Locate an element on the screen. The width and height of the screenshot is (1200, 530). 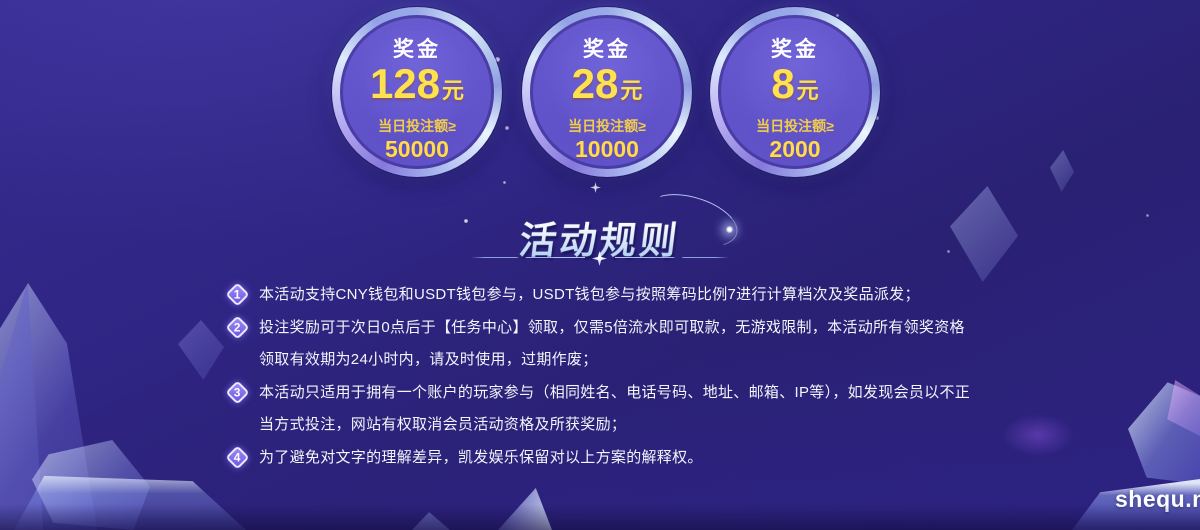
prize-badge-1: 奖金 128元 当日投注额≥ 50000 is located at coordinates (417, 92).